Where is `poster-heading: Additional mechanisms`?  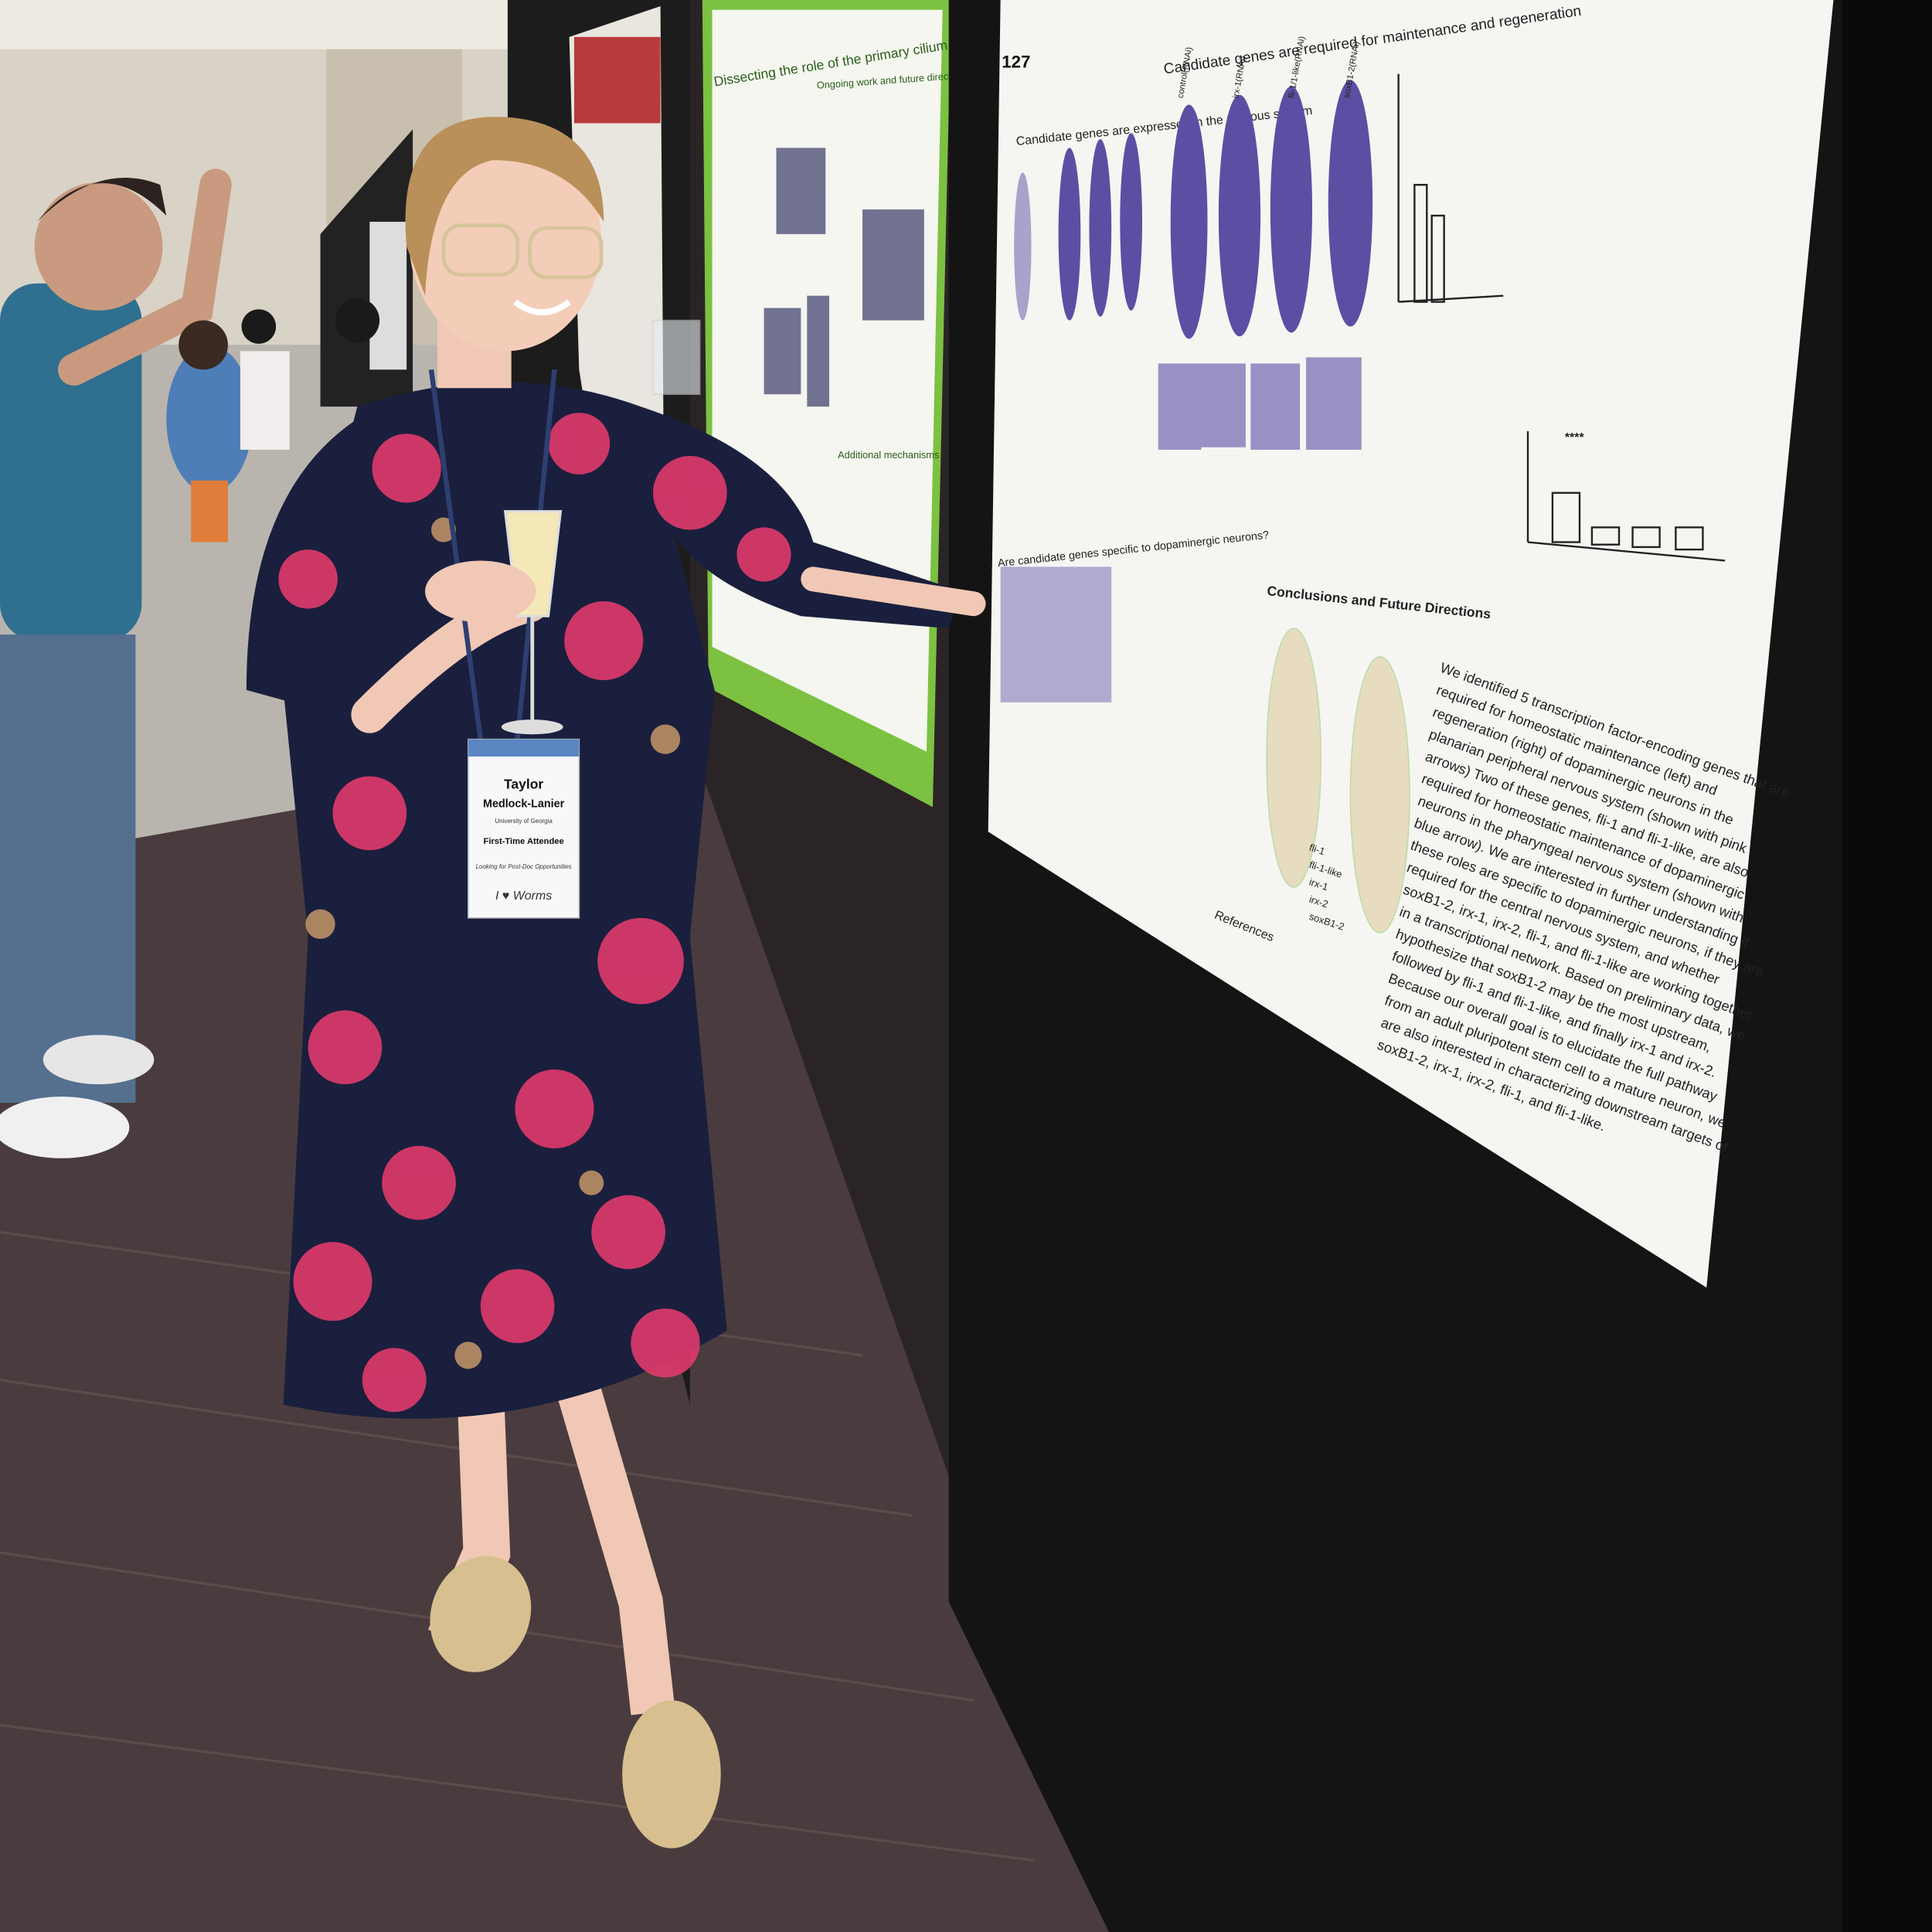
poster-heading: Additional mechanisms is located at coordinates (889, 455).